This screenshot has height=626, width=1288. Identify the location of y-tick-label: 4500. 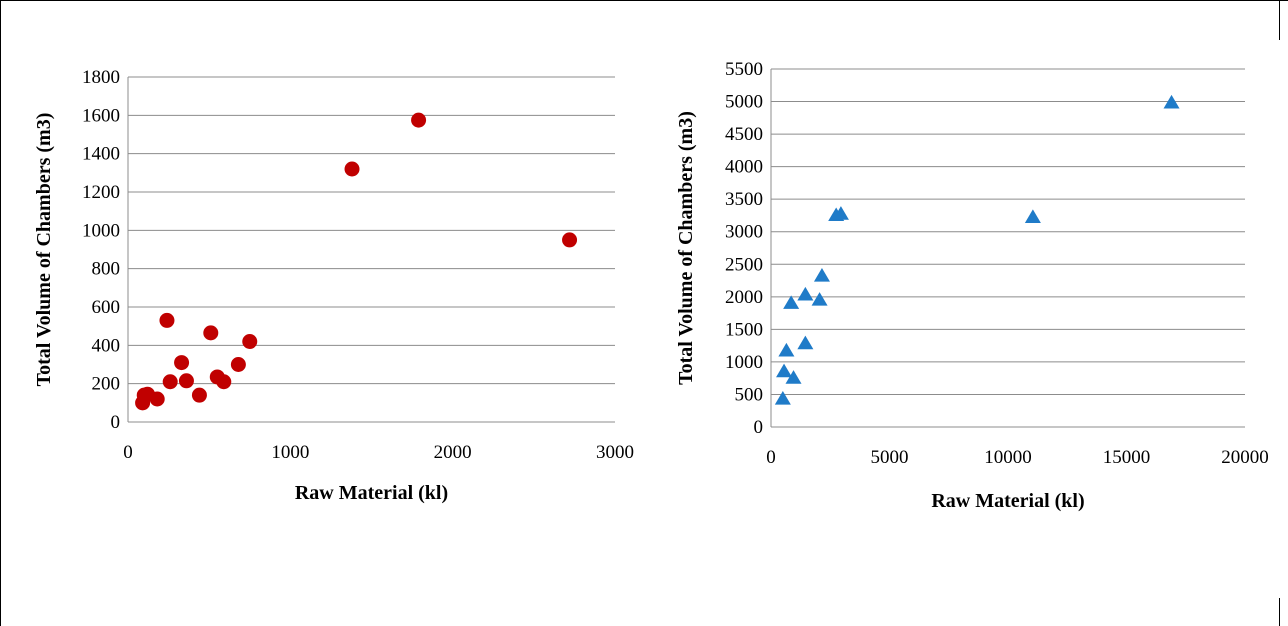
(744, 134).